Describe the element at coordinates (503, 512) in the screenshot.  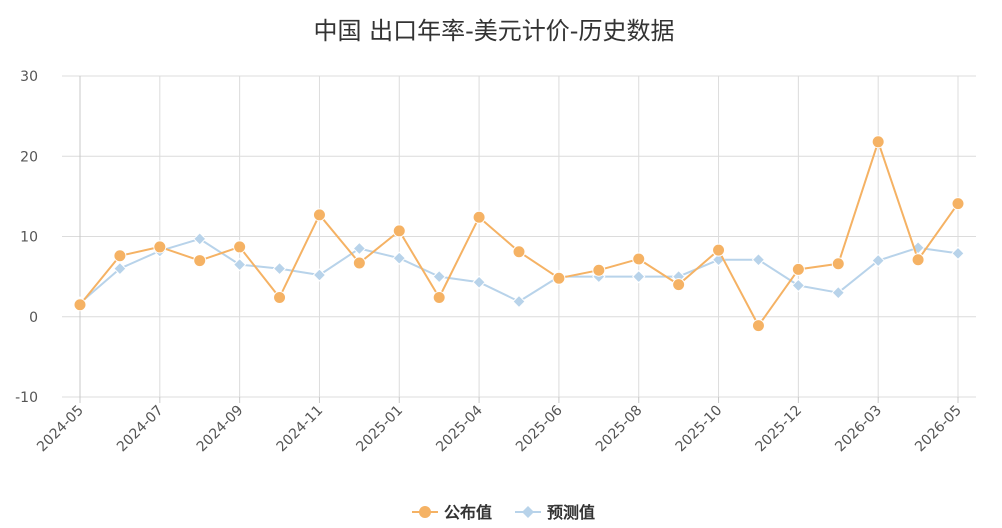
I see `legend: 公布值 预测值` at that location.